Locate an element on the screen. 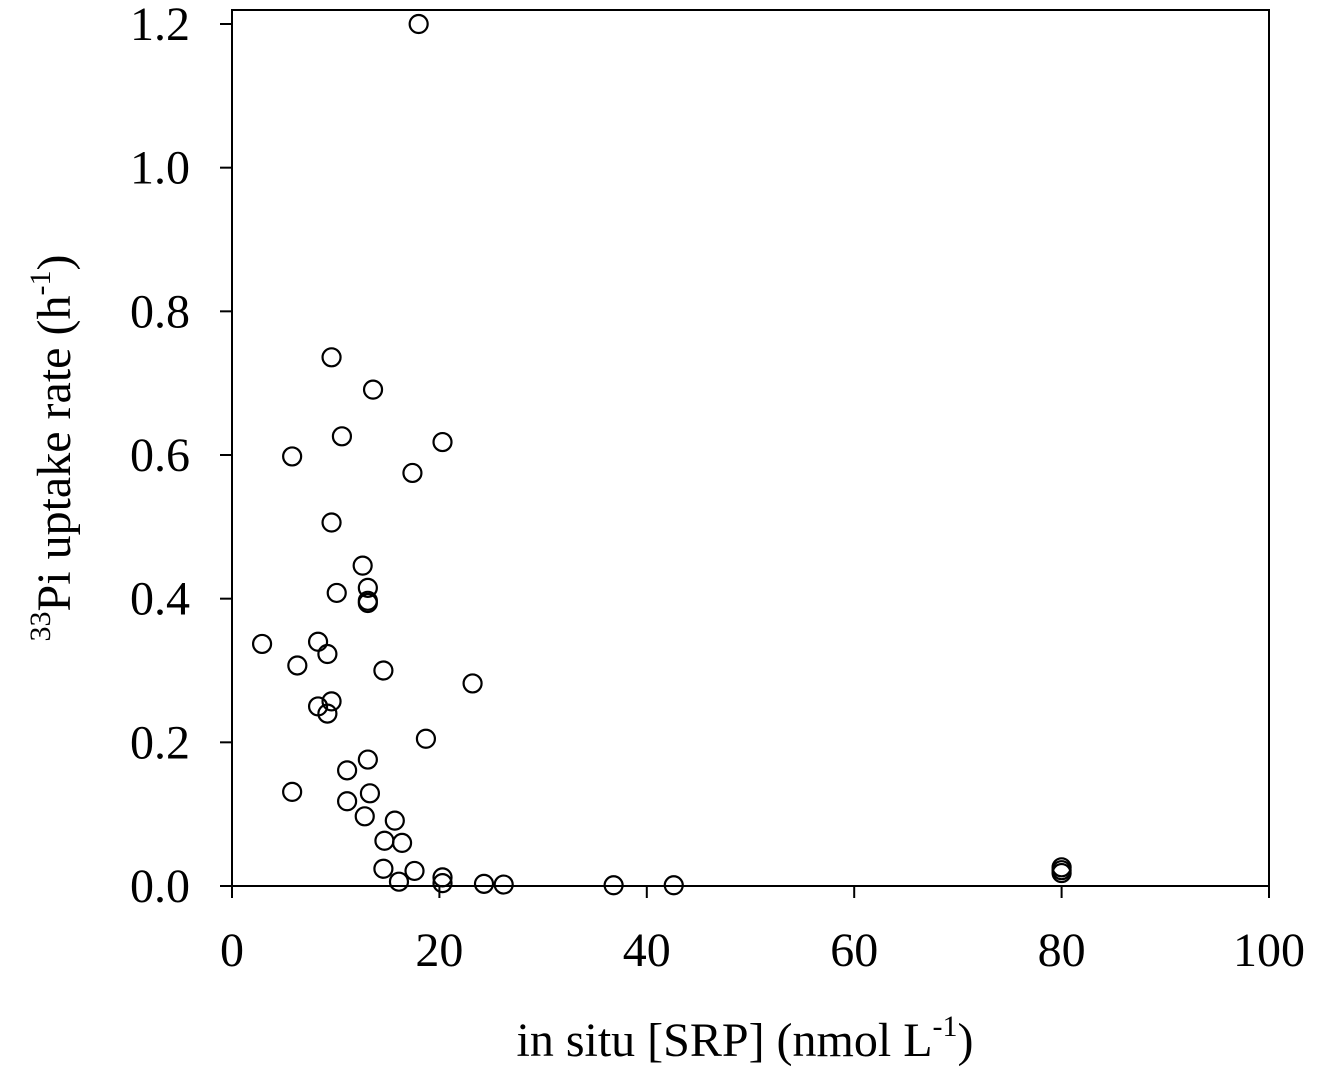 This screenshot has width=1319, height=1070. y-tick-label: 0.0 is located at coordinates (160, 886).